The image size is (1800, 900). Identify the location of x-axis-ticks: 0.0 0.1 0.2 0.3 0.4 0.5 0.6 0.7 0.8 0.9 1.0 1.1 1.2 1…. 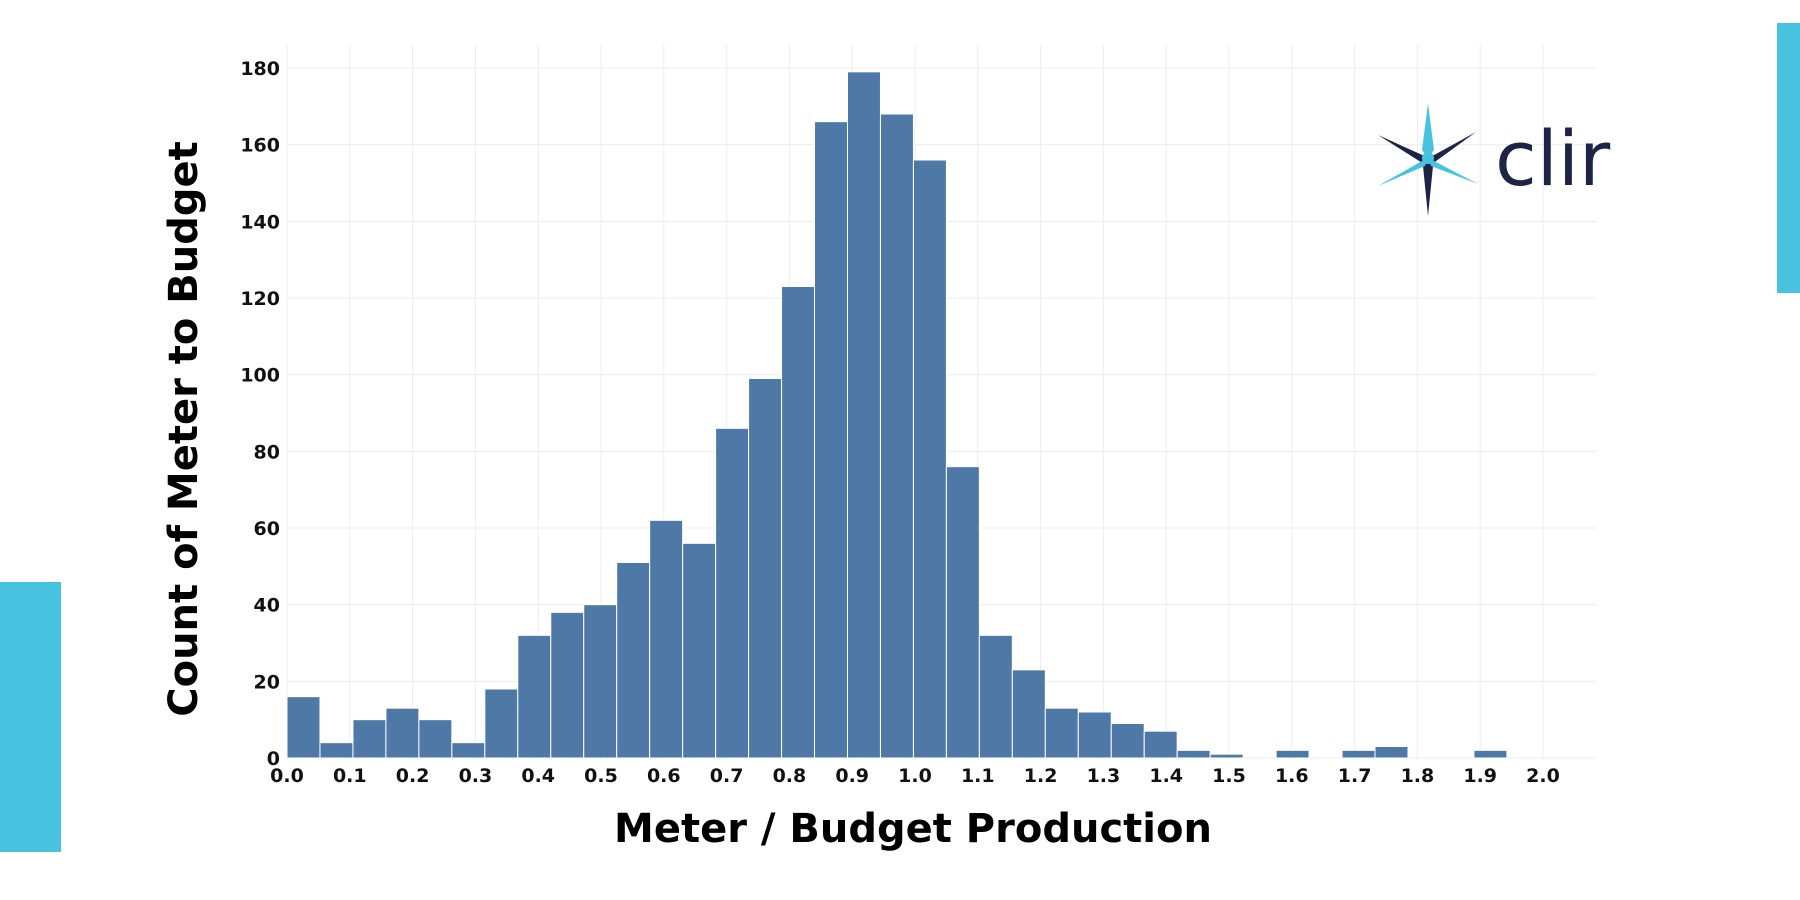
(915, 776).